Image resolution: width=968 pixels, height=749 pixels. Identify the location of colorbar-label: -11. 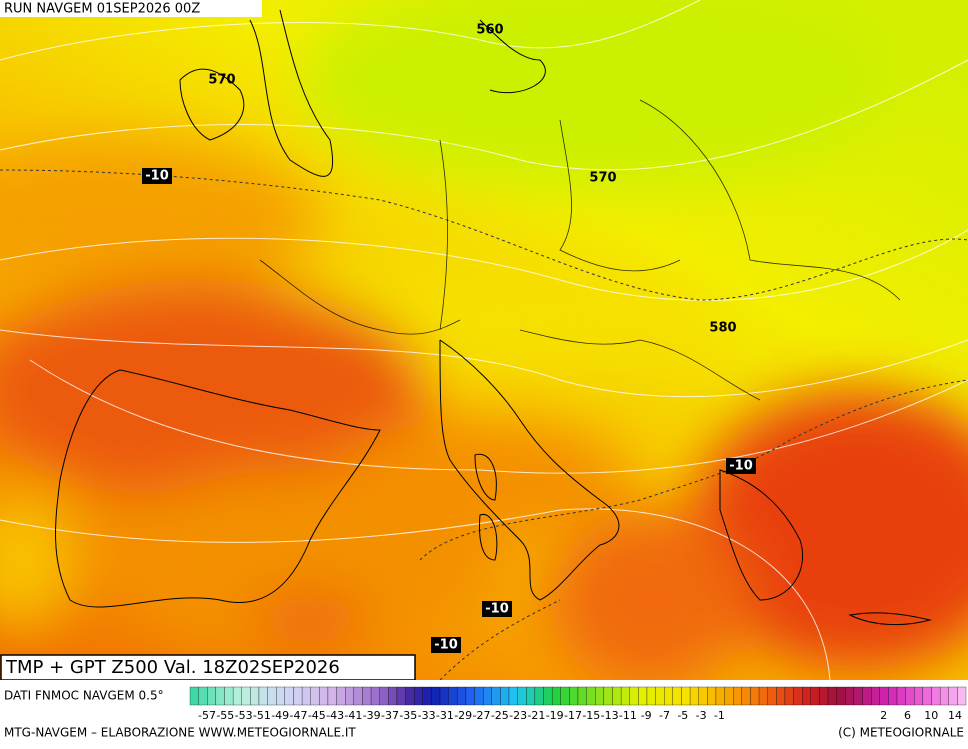
(628, 715).